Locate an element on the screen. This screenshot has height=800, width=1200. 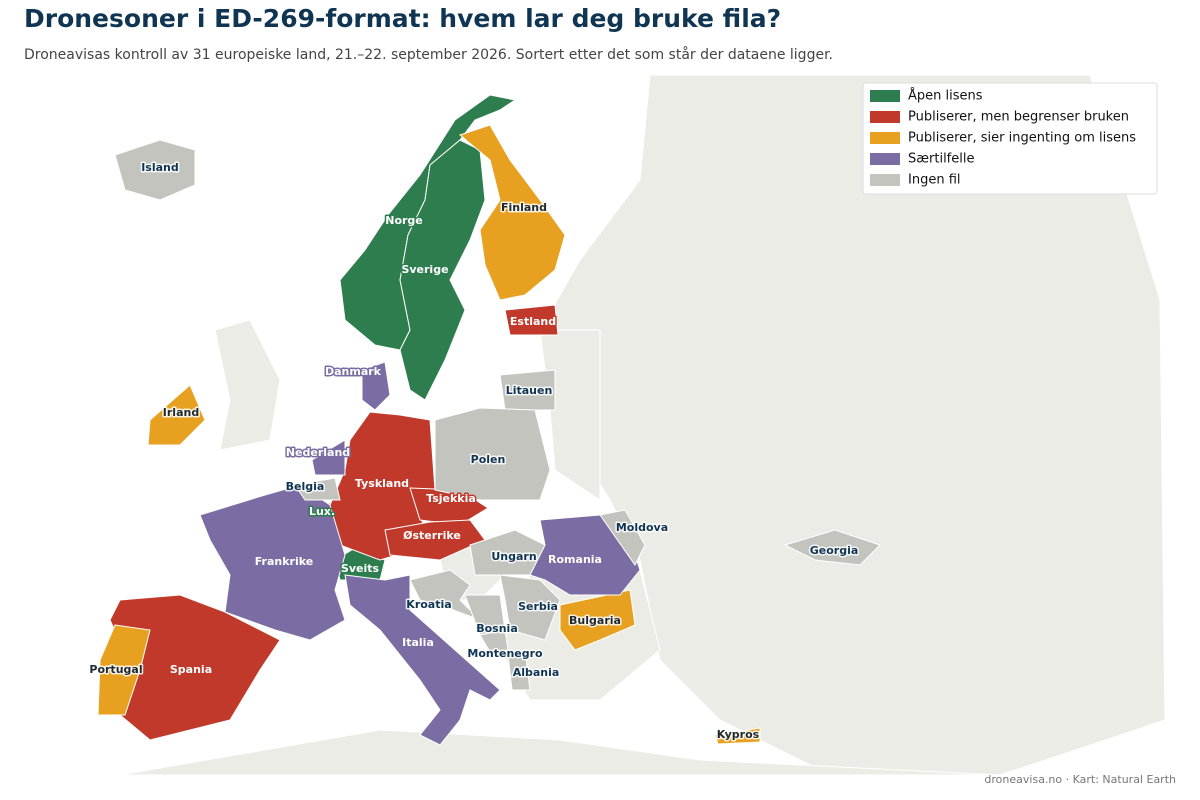
country-label: Romania is located at coordinates (575, 559).